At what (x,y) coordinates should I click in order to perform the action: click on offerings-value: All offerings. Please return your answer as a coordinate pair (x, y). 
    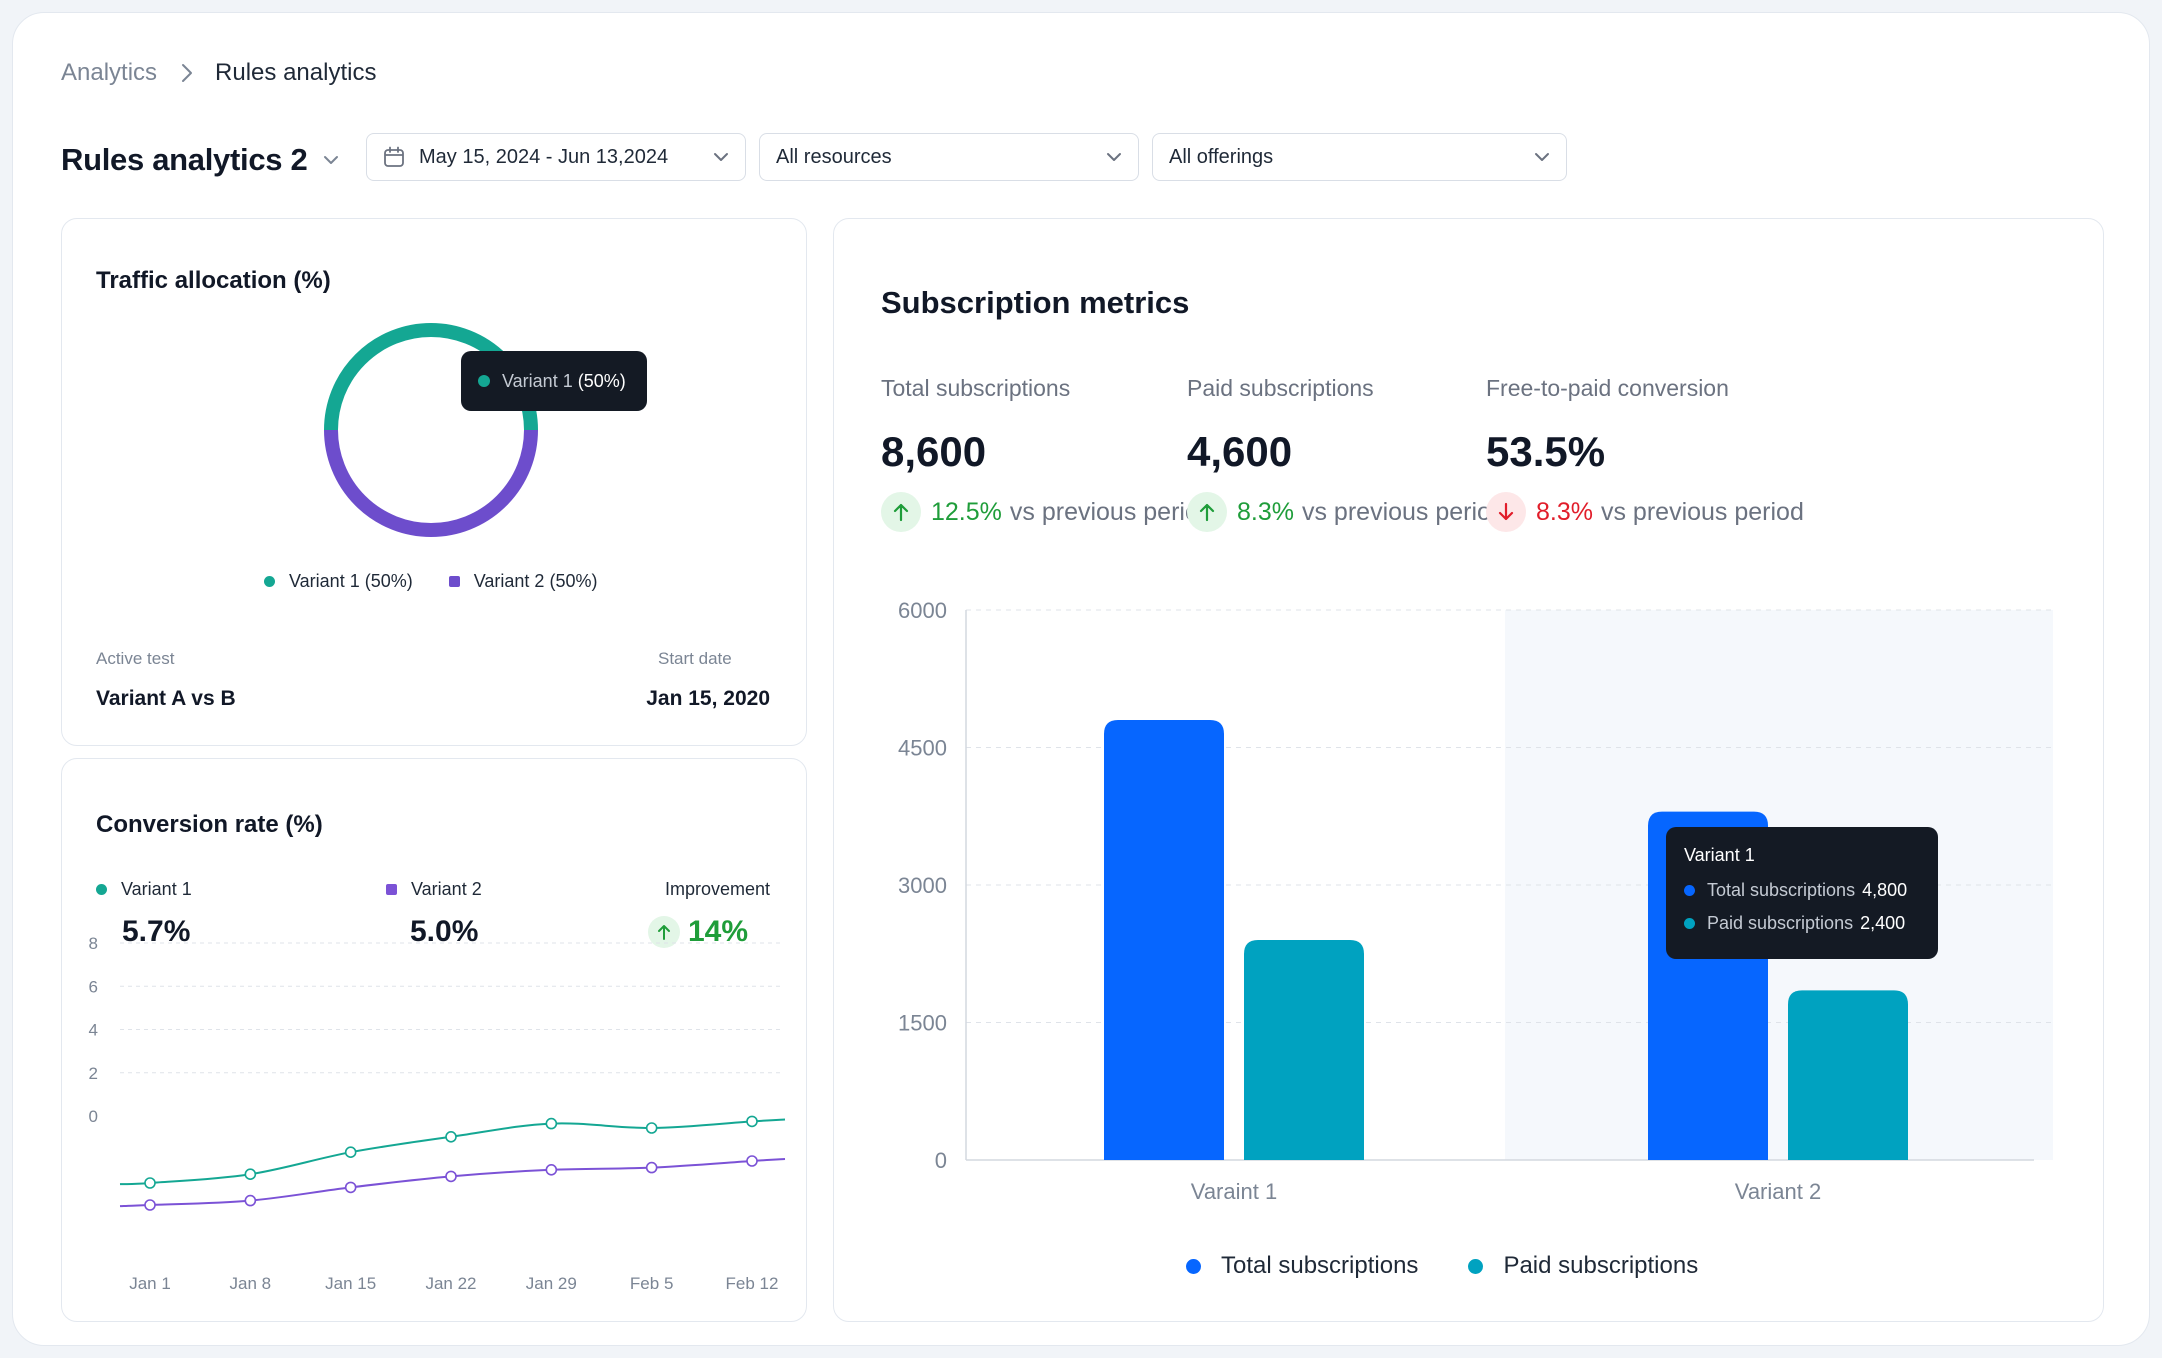
    Looking at the image, I should click on (1221, 156).